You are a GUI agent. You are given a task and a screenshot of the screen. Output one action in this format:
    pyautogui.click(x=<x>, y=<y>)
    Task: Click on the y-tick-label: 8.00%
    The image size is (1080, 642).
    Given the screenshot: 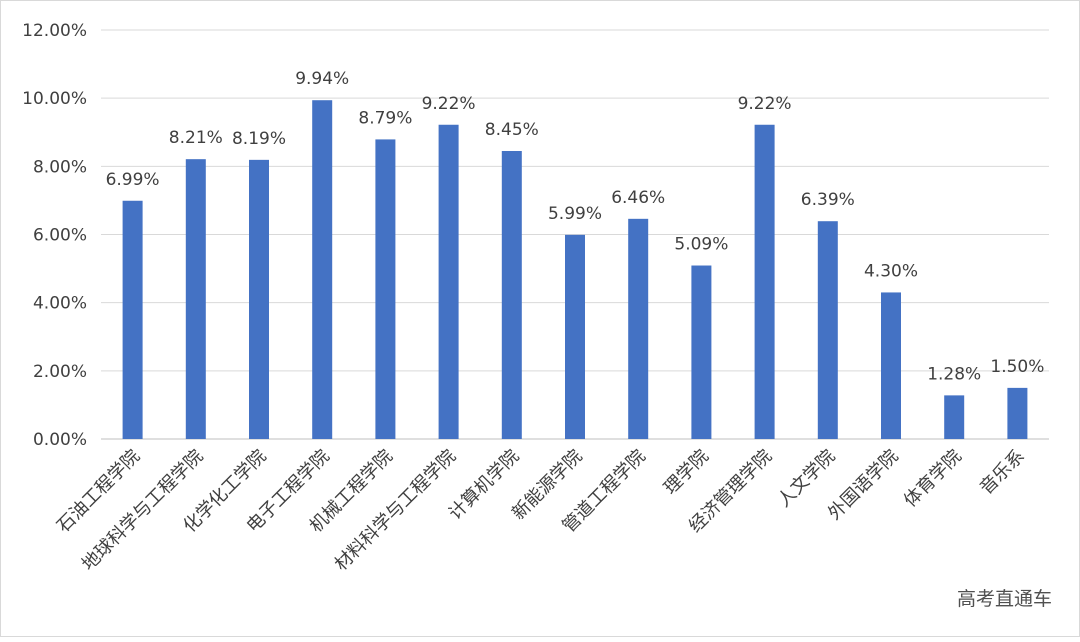 What is the action you would take?
    pyautogui.click(x=60, y=167)
    